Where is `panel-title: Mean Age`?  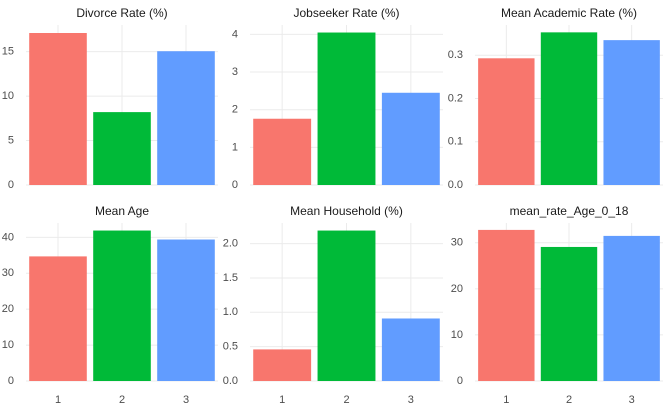 panel-title: Mean Age is located at coordinates (122, 211).